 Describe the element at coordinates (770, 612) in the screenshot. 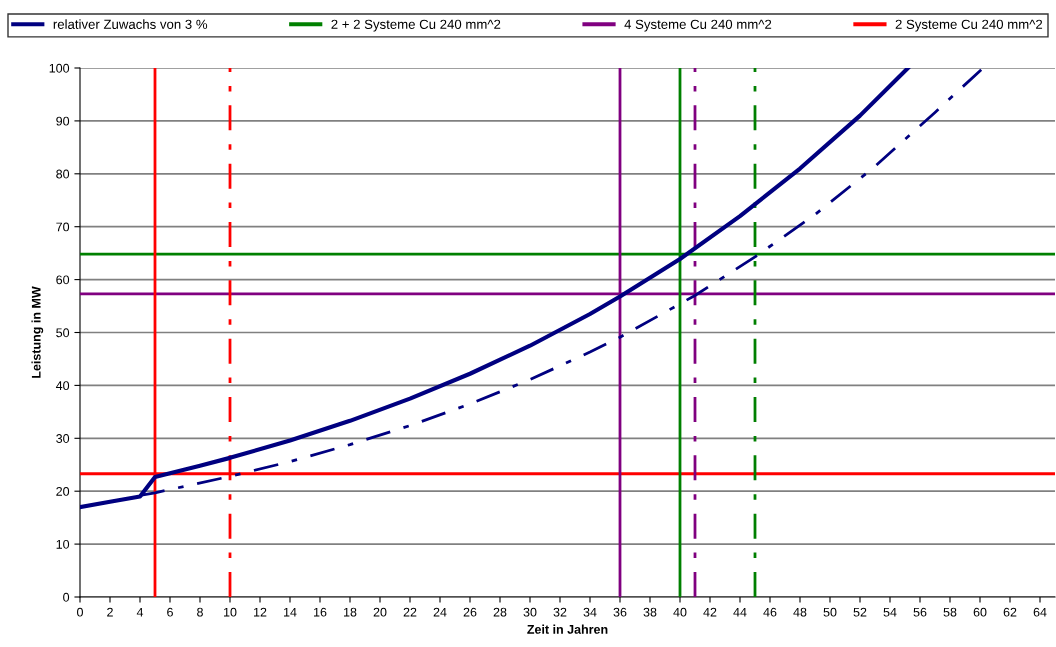

I see `x-tick-label: 46` at that location.